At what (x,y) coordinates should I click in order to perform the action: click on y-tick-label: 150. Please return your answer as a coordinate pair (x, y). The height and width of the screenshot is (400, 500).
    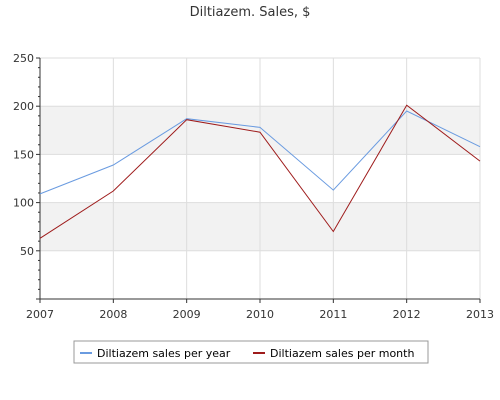
    Looking at the image, I should click on (23, 154).